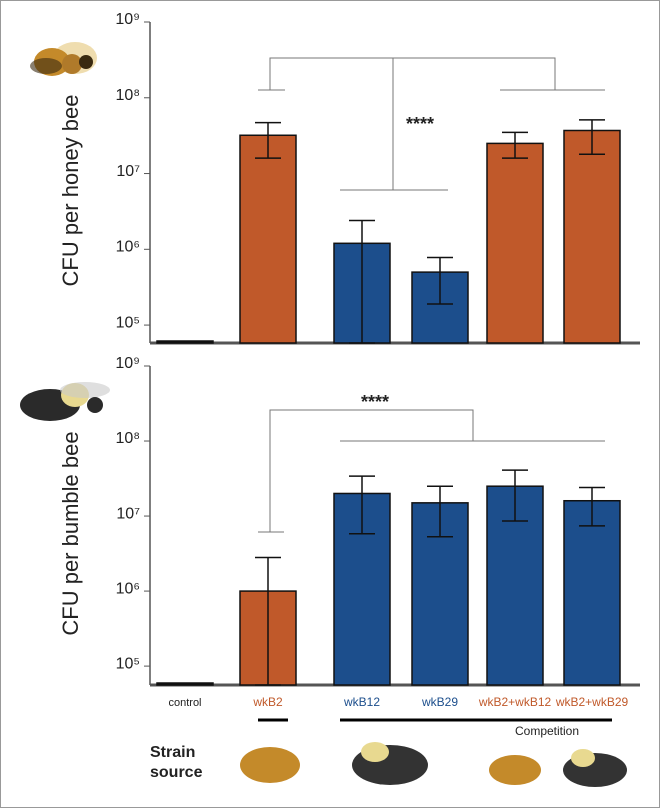 This screenshot has width=660, height=808. What do you see at coordinates (63, 59) in the screenshot?
I see `honey-bee-icon` at bounding box center [63, 59].